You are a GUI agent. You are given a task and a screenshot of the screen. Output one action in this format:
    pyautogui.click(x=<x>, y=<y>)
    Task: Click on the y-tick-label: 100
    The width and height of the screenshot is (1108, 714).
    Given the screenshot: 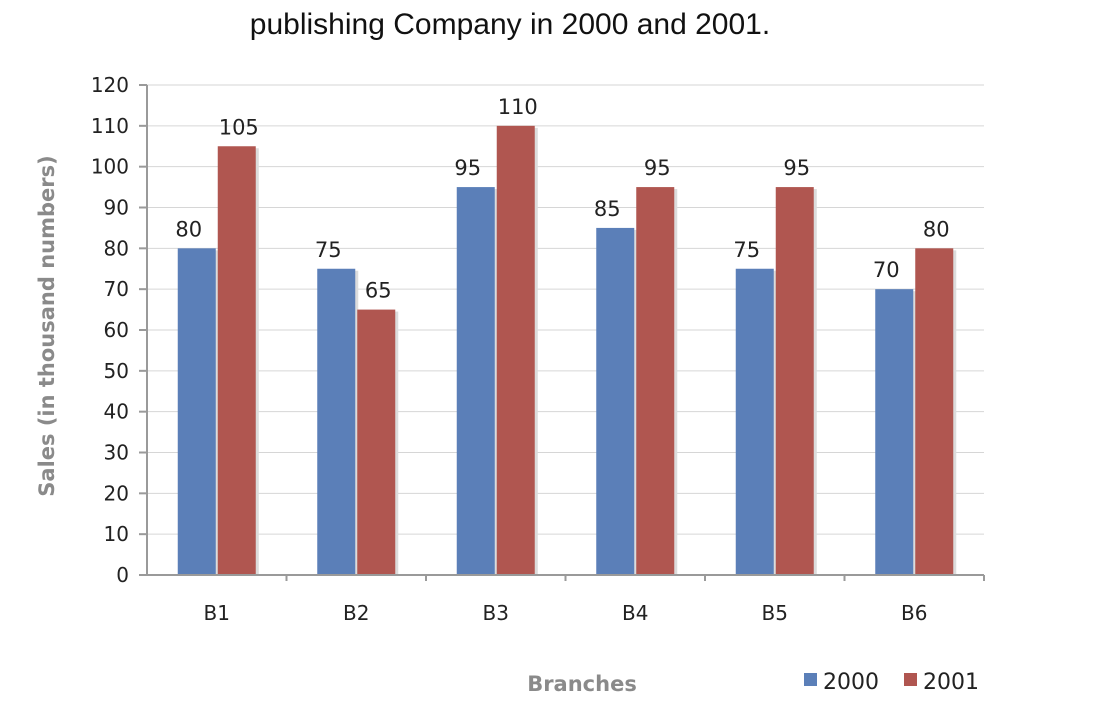 What is the action you would take?
    pyautogui.click(x=110, y=167)
    